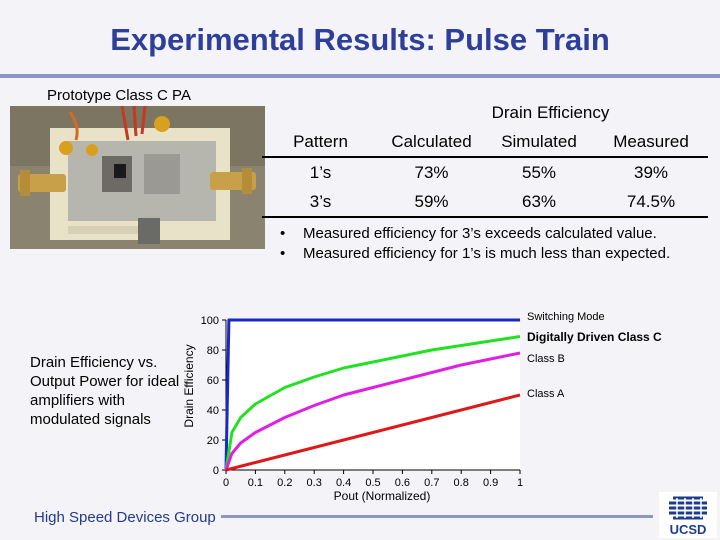 This screenshot has width=720, height=540. I want to click on x-tick-label: 0.5, so click(372, 483).